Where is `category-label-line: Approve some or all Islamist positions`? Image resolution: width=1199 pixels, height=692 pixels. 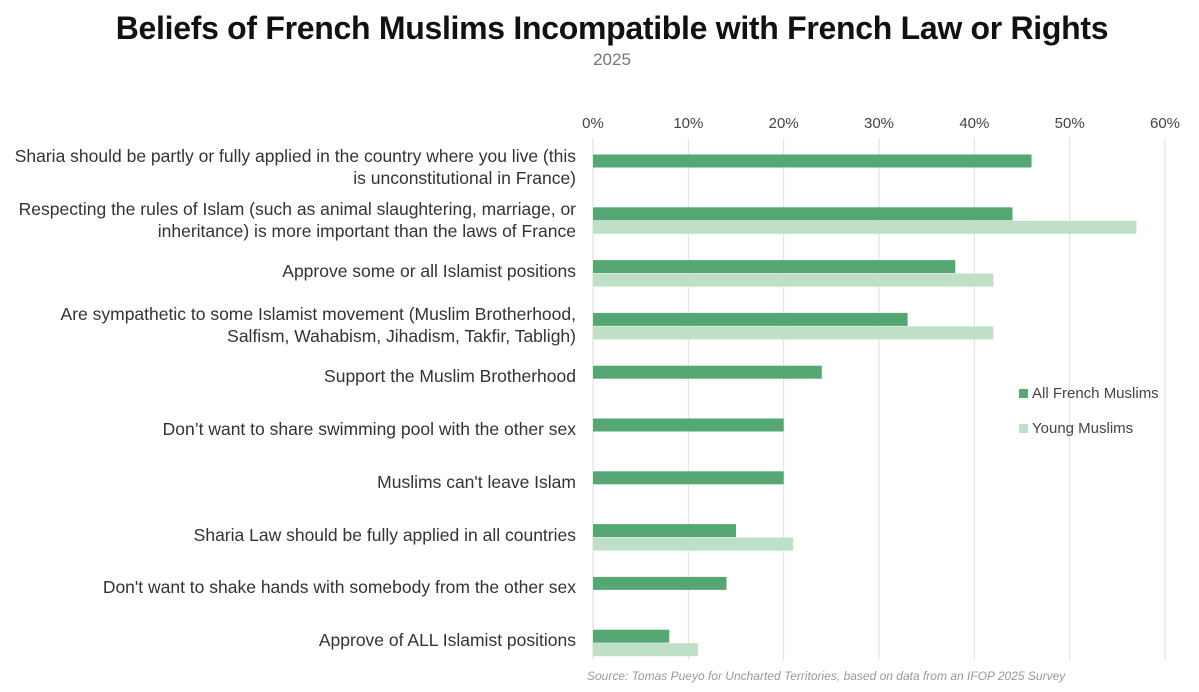 category-label-line: Approve some or all Islamist positions is located at coordinates (429, 270).